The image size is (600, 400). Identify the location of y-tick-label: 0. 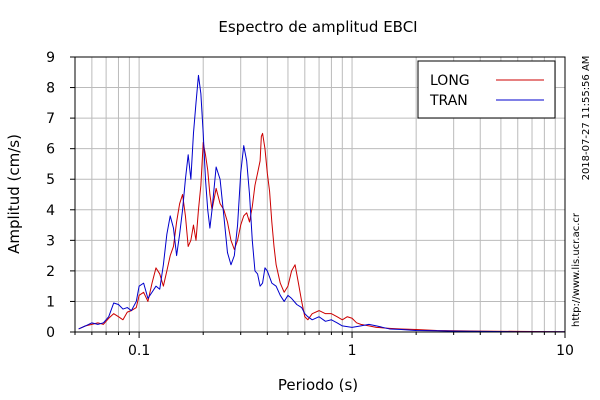
(50, 333).